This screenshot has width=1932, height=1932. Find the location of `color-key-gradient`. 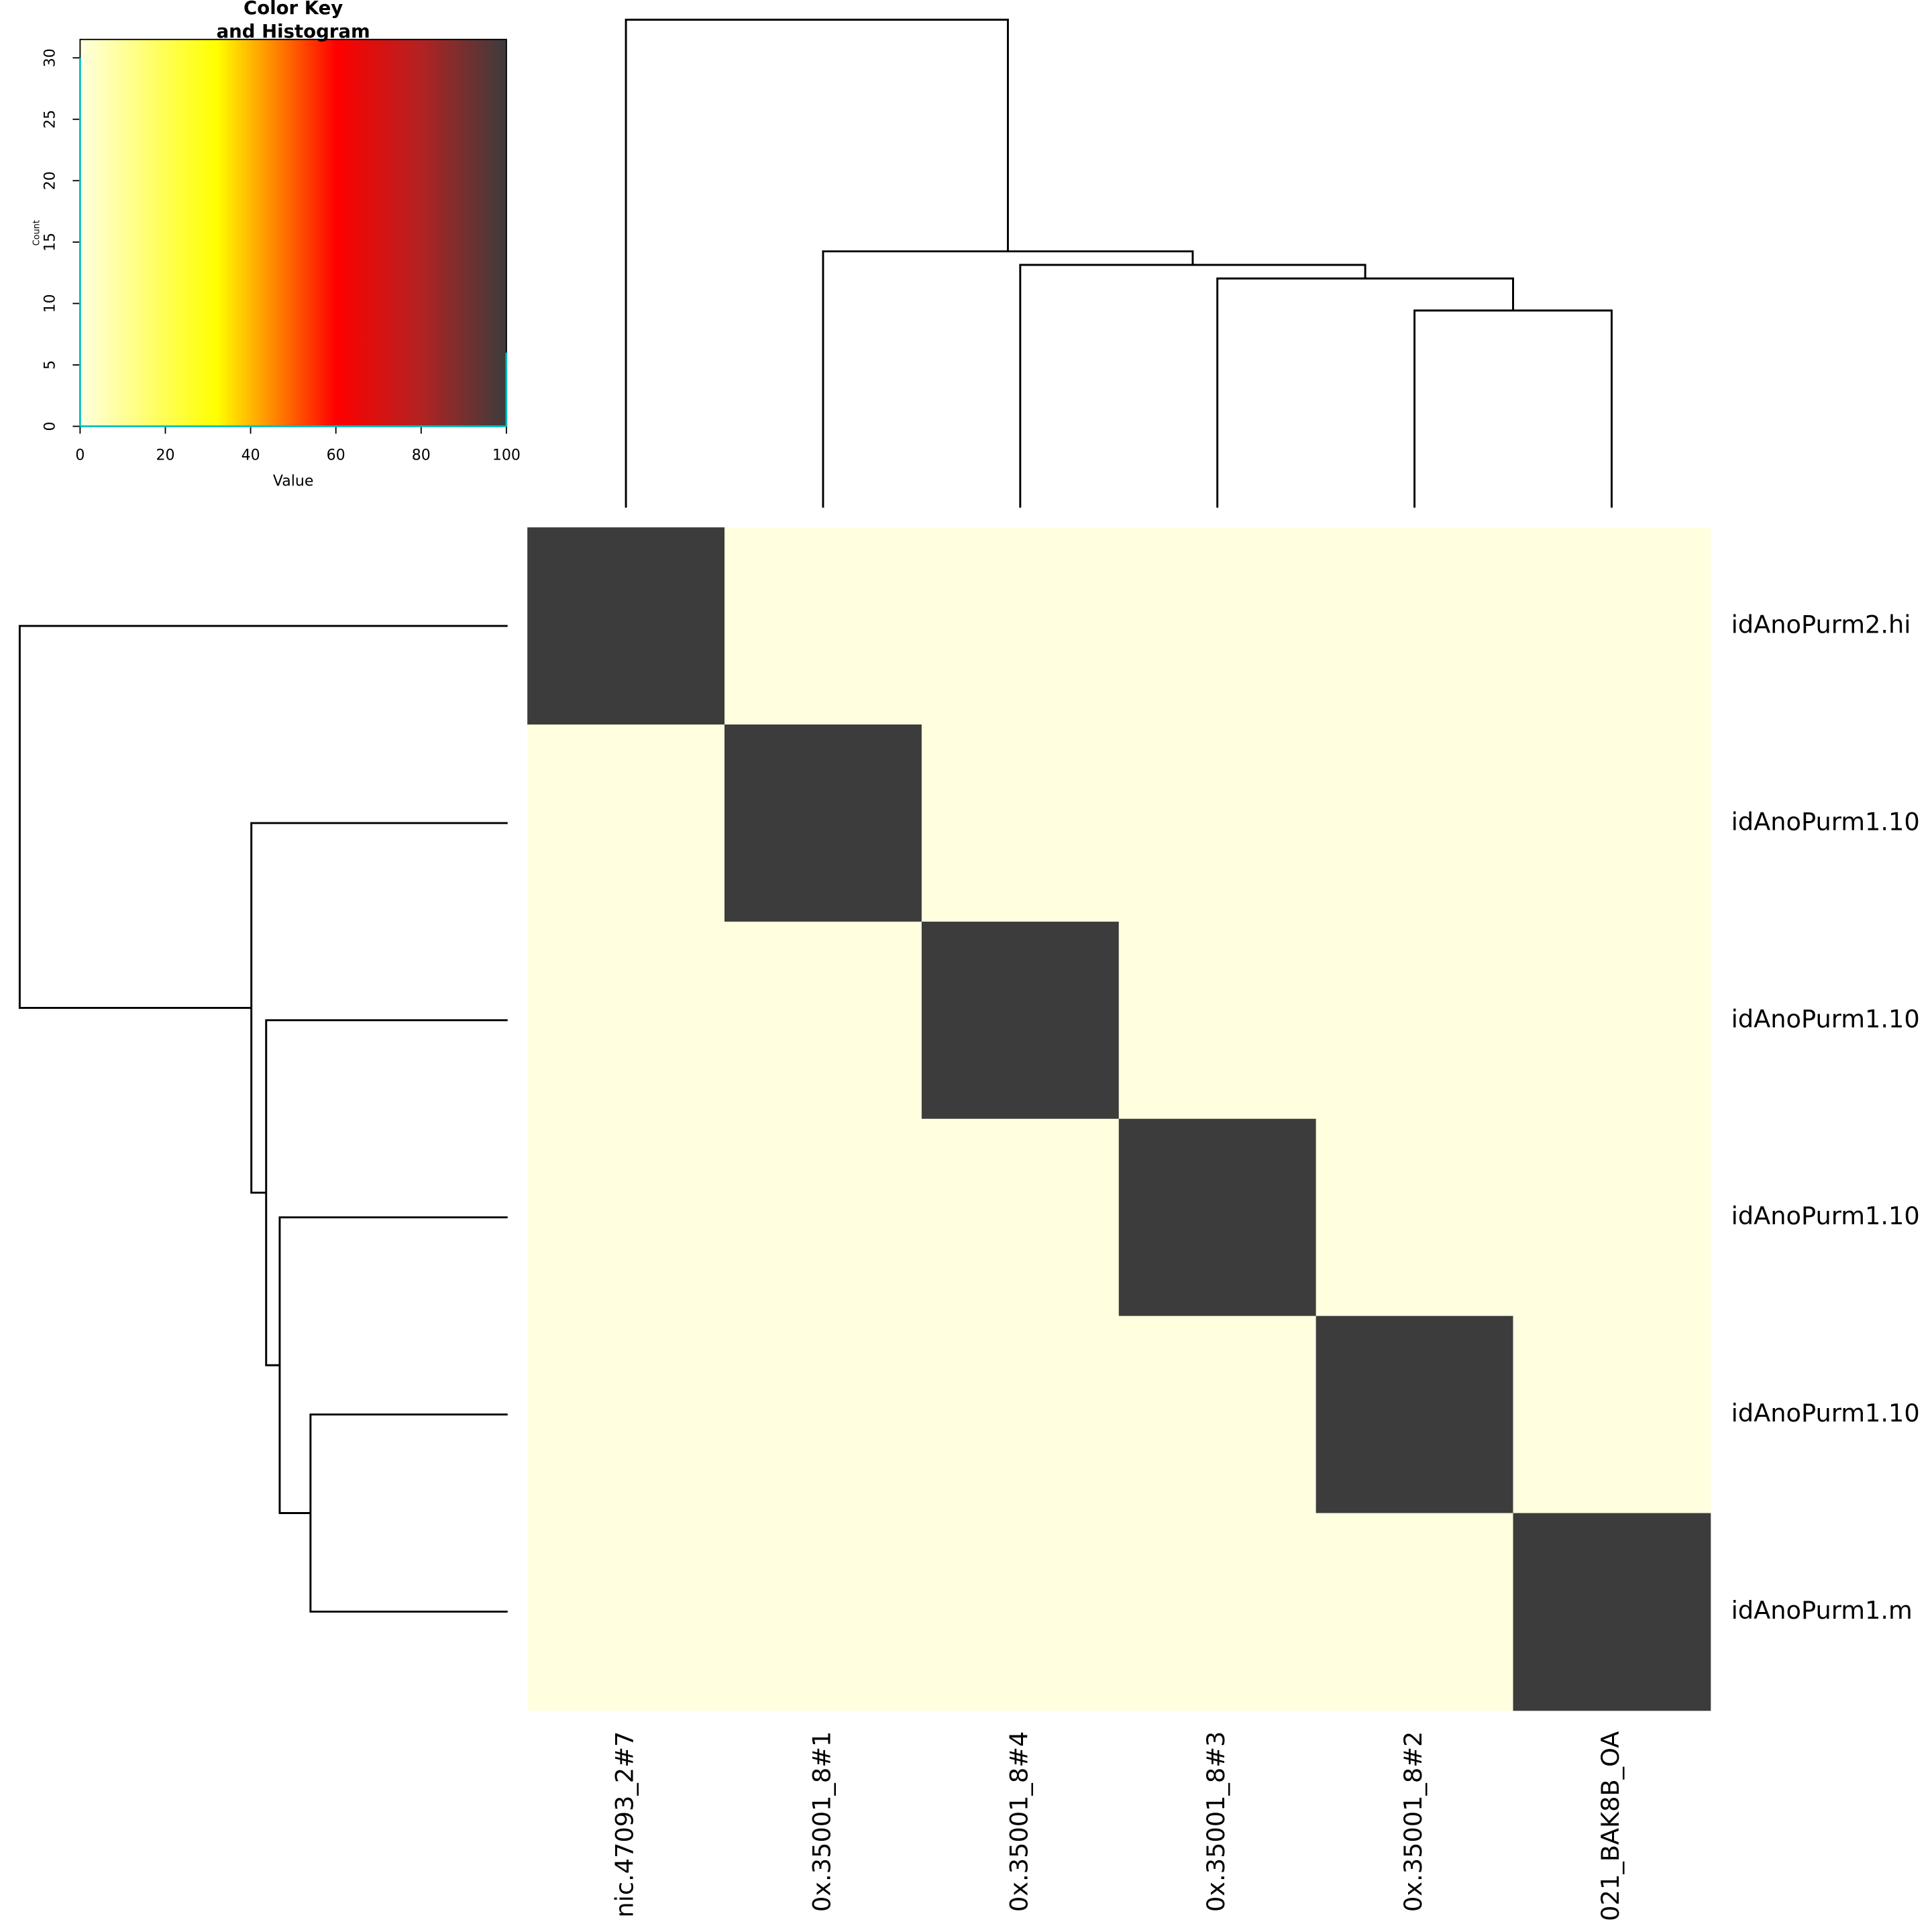

color-key-gradient is located at coordinates (293, 232).